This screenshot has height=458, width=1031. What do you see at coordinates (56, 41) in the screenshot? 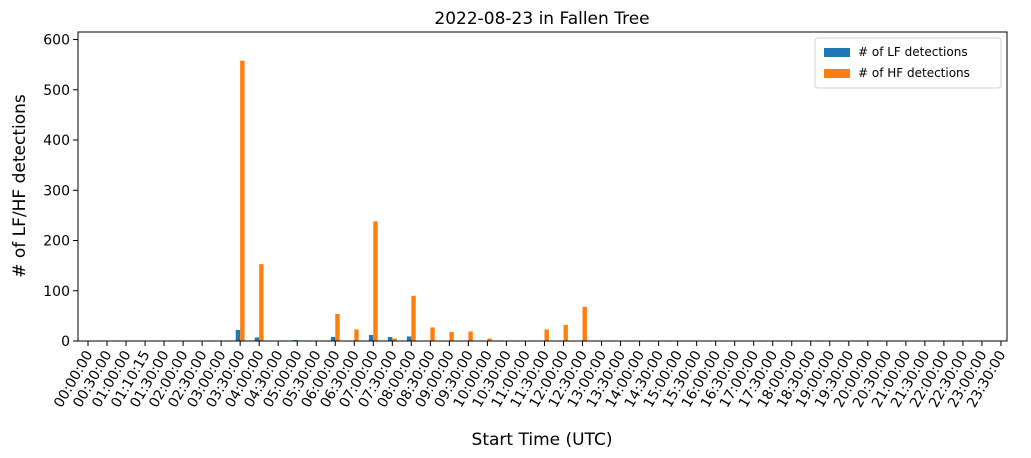
I see `y-tick-label: 600` at bounding box center [56, 41].